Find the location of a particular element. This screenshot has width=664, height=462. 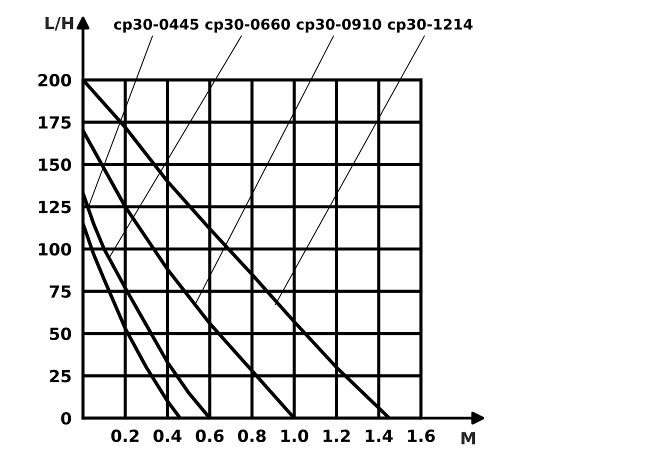

y-axis-title: L/H is located at coordinates (60, 23).